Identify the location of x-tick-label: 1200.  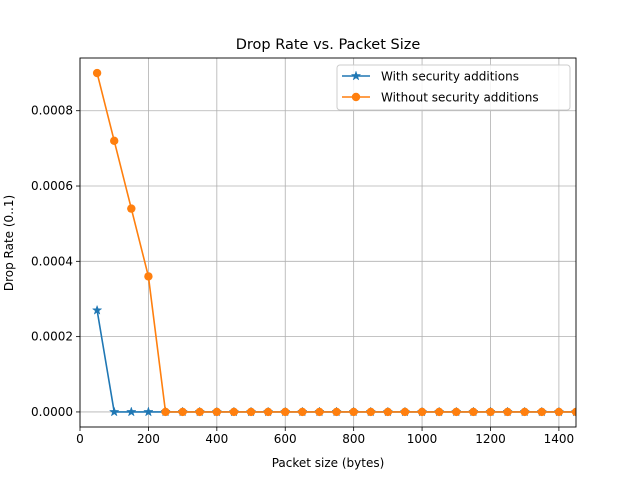
(490, 439).